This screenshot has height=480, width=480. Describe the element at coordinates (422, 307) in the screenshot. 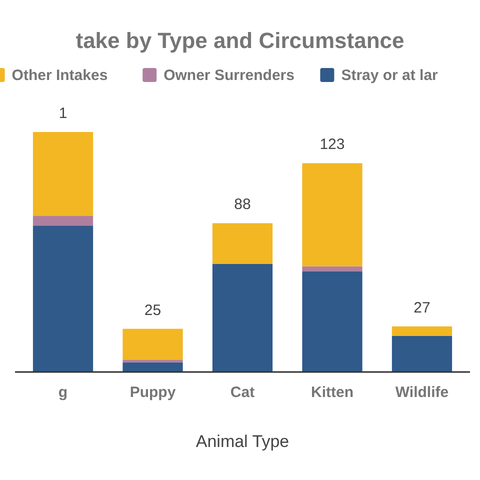

I see `annotation: 27` at that location.